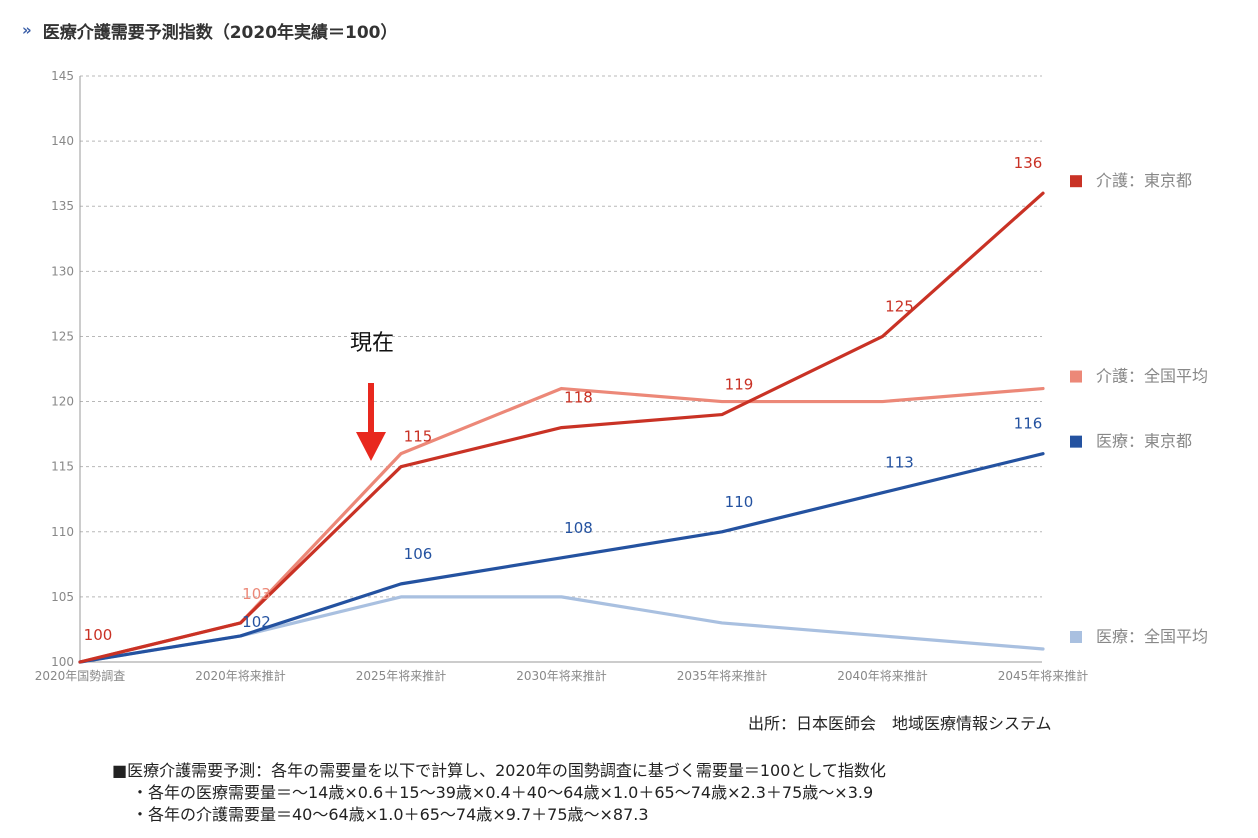 The width and height of the screenshot is (1258, 838). What do you see at coordinates (220, 32) in the screenshot?
I see `chart-title: 医療介護需要予測指数（2020年実績＝100）` at bounding box center [220, 32].